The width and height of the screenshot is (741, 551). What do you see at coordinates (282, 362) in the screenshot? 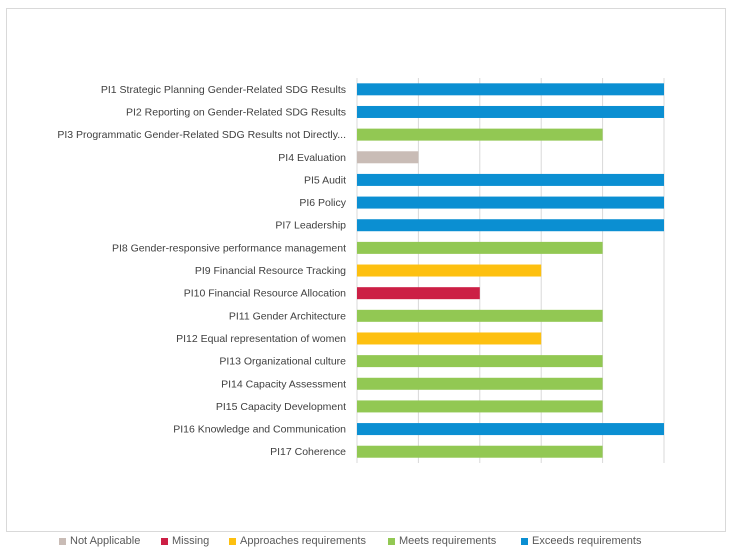
I see `category-label: PI13 Organizational culture` at bounding box center [282, 362].